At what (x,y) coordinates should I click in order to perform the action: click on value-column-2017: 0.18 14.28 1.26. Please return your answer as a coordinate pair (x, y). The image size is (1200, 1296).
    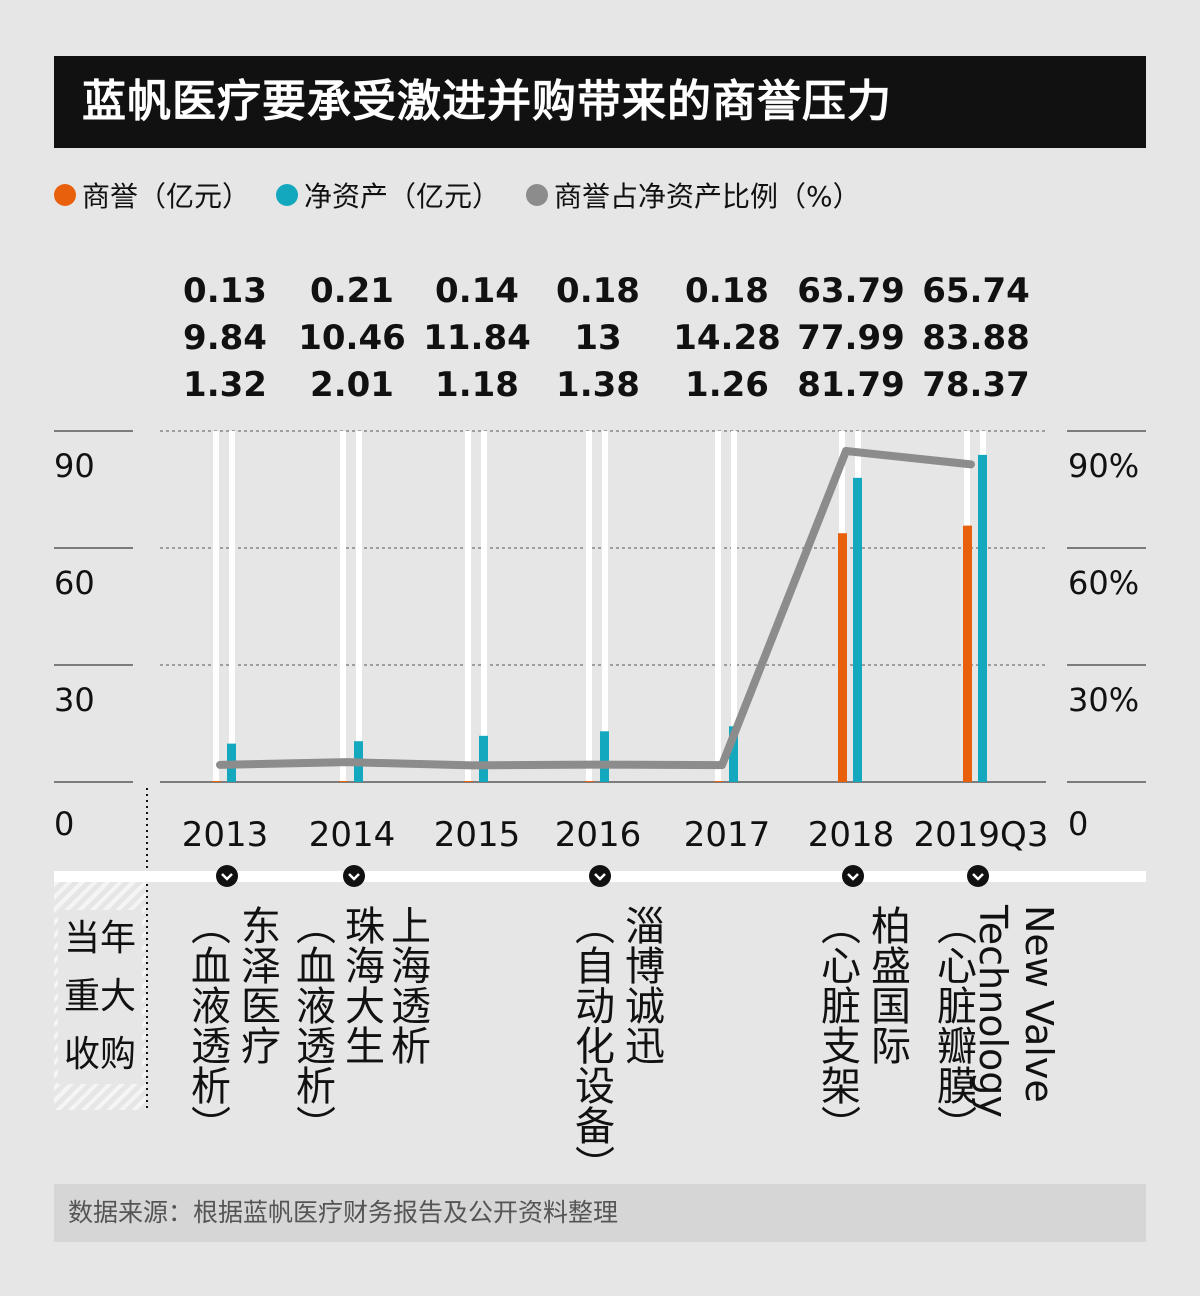
    Looking at the image, I should click on (727, 338).